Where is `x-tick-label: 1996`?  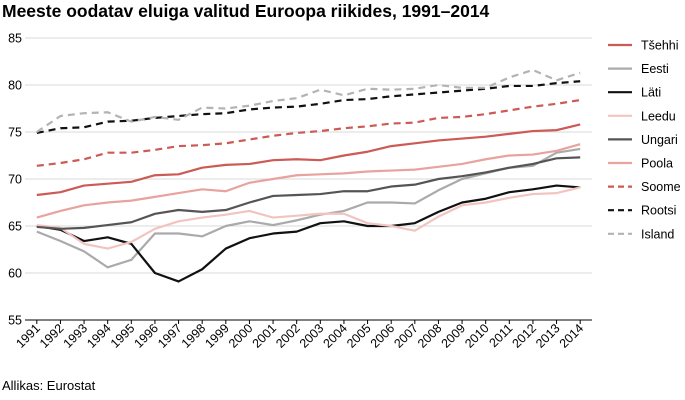 x-tick-label: 1996 is located at coordinates (146, 336).